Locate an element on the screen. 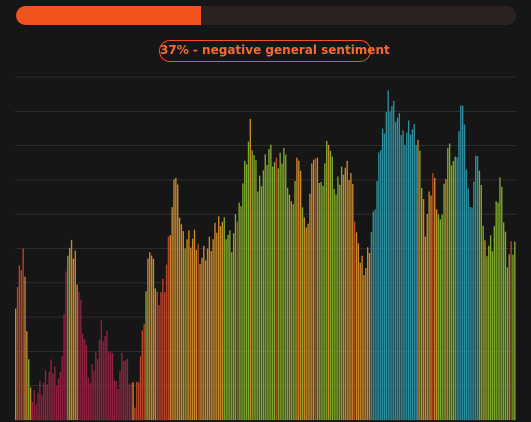 The height and width of the screenshot is (422, 531). sentiment-badge: 37% - negative general sentiment is located at coordinates (274, 51).